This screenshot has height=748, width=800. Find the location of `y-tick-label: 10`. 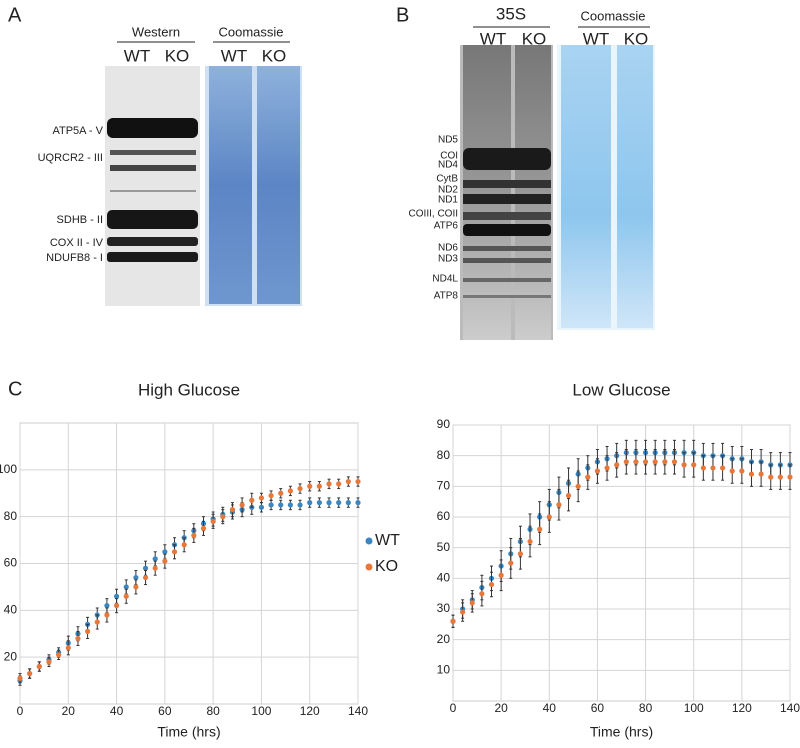

y-tick-label: 10 is located at coordinates (444, 670).